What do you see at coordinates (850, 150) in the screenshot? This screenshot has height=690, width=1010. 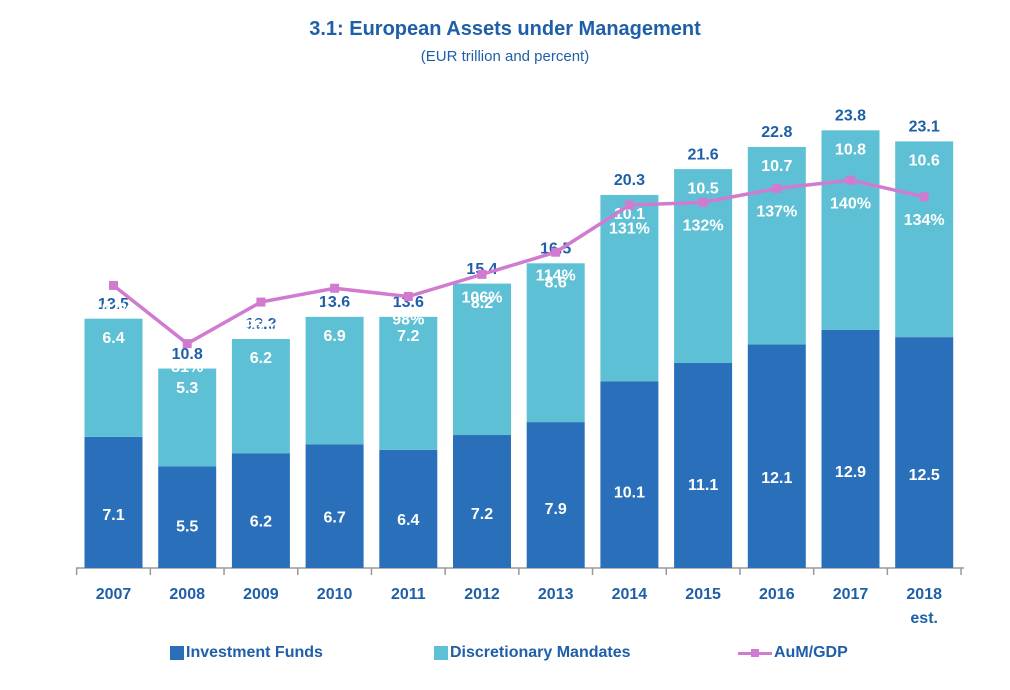 I see `data-label-discretionary-mandates: 10.8` at bounding box center [850, 150].